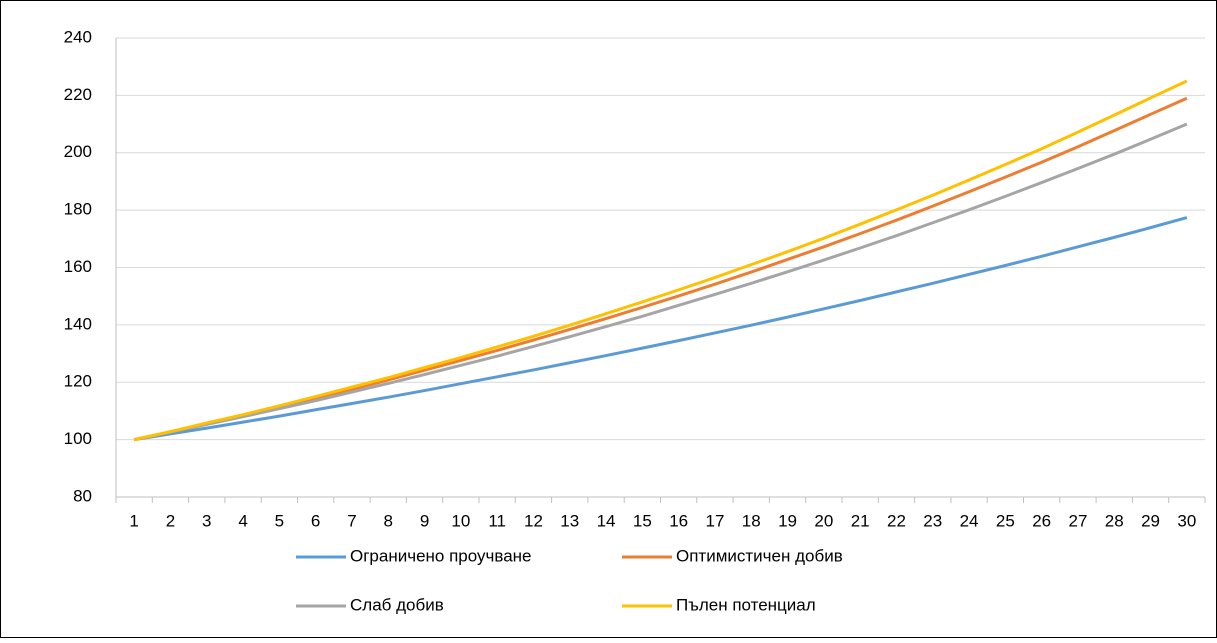 The width and height of the screenshot is (1217, 643). I want to click on x-tick-label: 29, so click(1150, 520).